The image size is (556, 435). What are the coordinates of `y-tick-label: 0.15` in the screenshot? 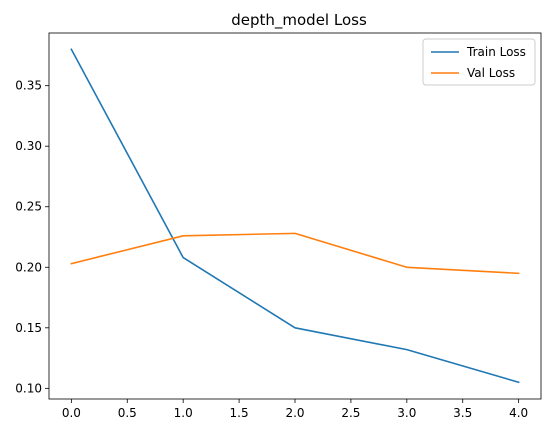 It's located at (28, 328).